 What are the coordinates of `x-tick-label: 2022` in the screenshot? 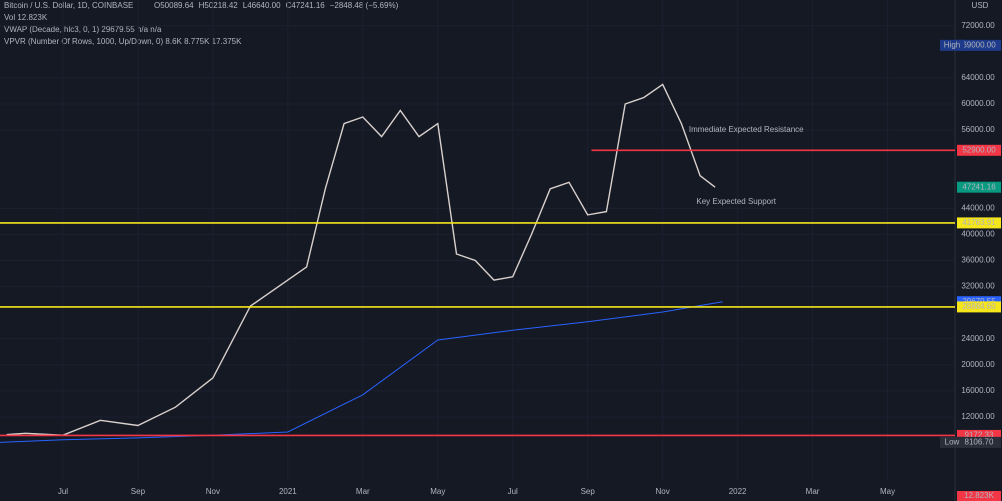 It's located at (738, 491).